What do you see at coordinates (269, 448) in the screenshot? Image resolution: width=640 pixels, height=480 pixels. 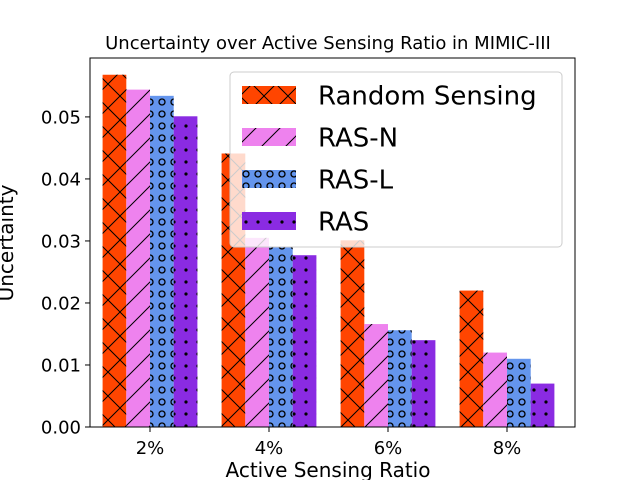 I see `x-tick-label: 4%` at bounding box center [269, 448].